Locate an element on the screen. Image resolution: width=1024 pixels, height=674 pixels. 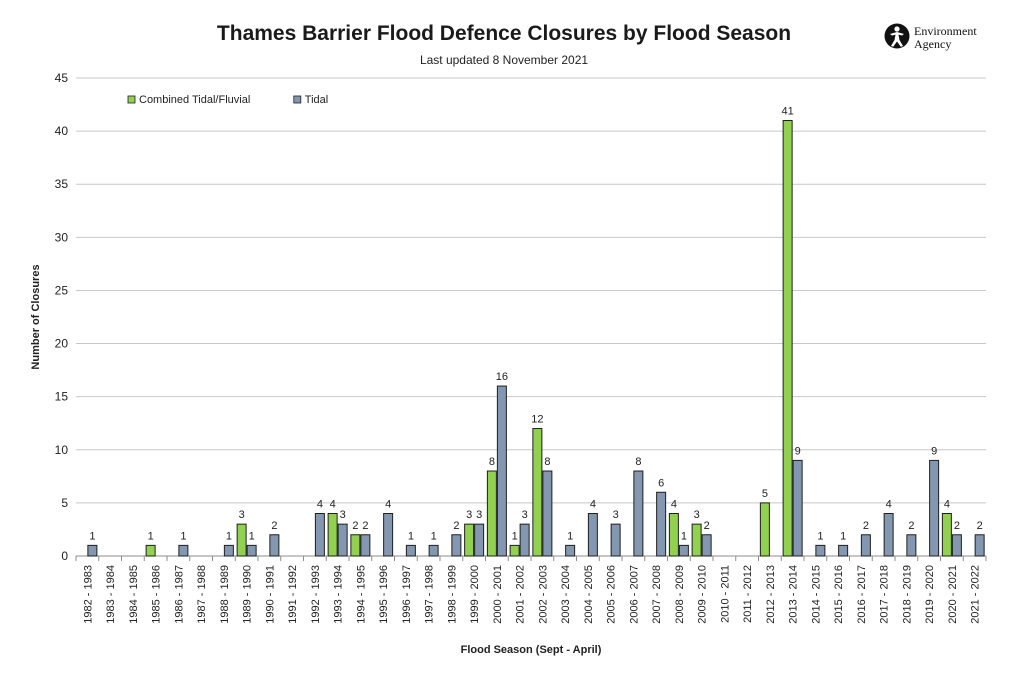
x-tick-label: 2021 - 2022 is located at coordinates (976, 594).